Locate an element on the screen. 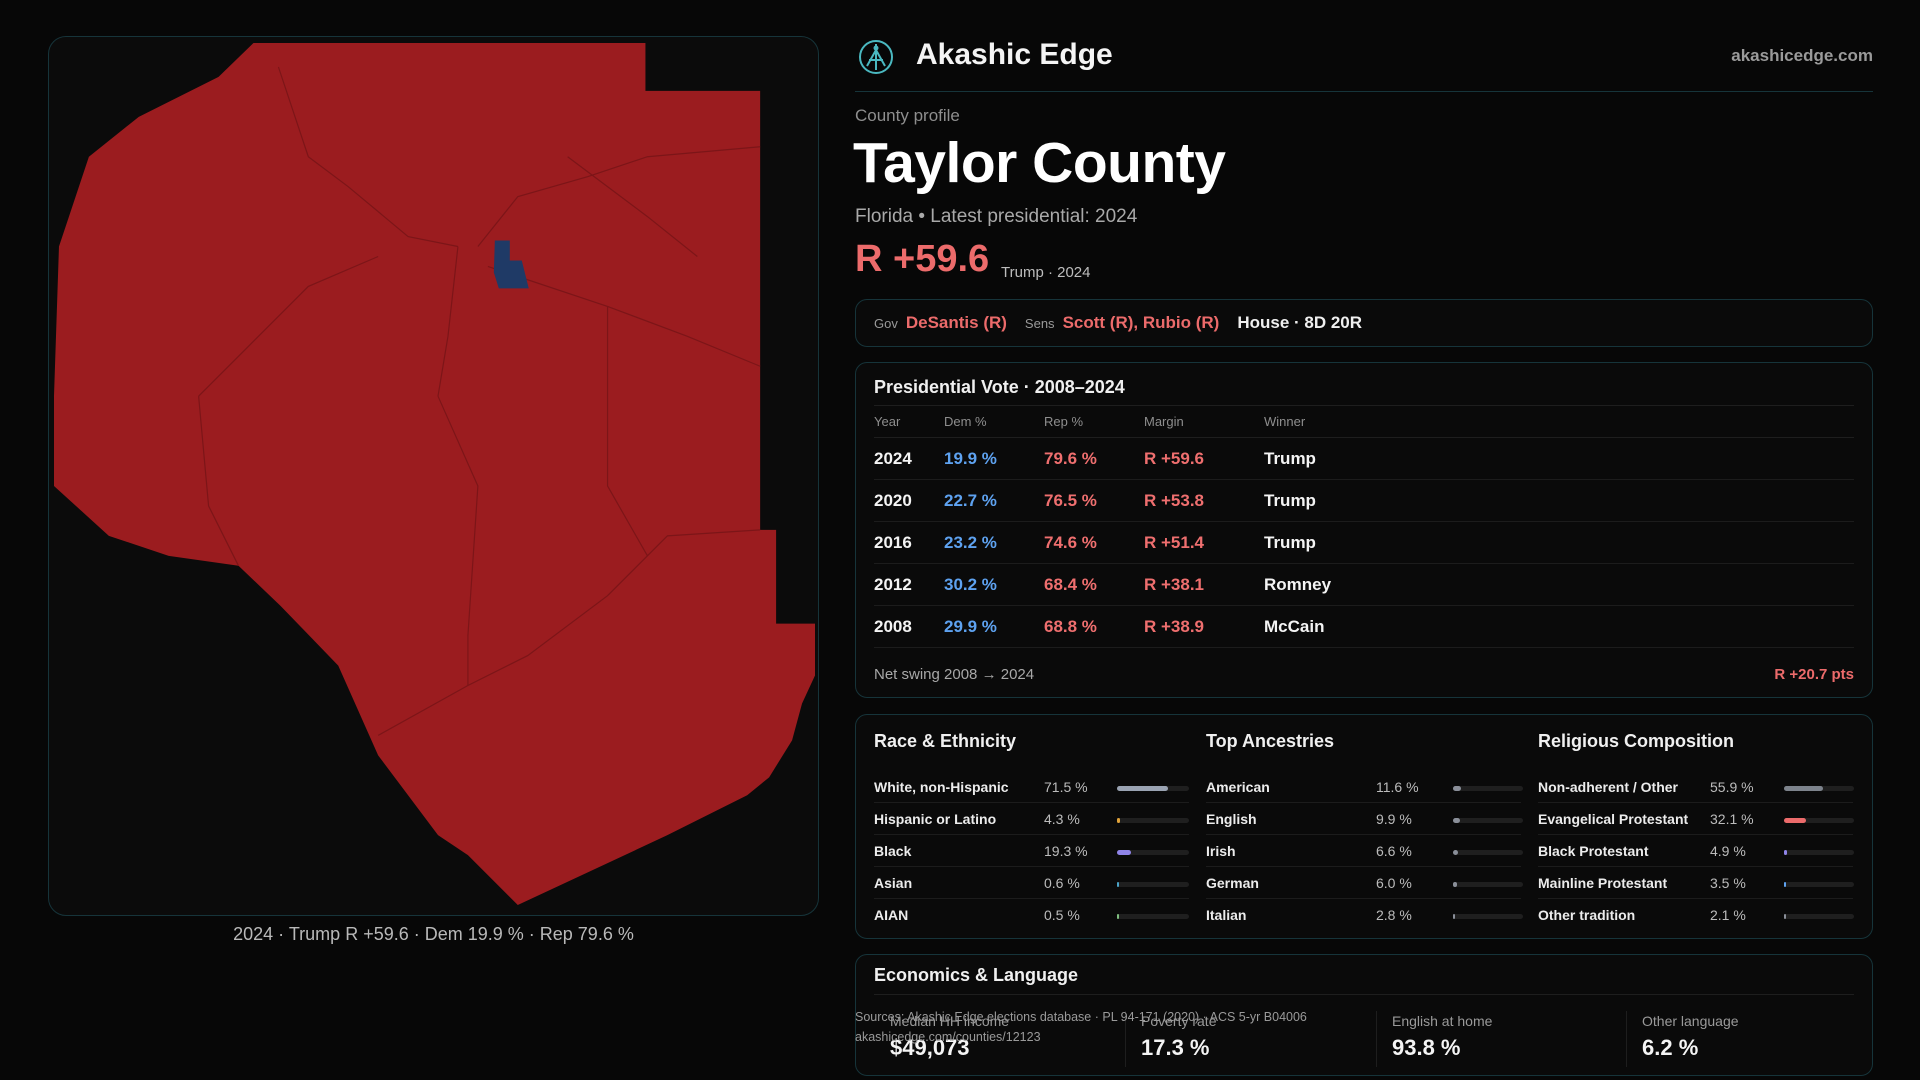 The image size is (1920, 1080). table-row: 2012 30.2 % 68.4 % R +38.1 Romney is located at coordinates (1364, 584).